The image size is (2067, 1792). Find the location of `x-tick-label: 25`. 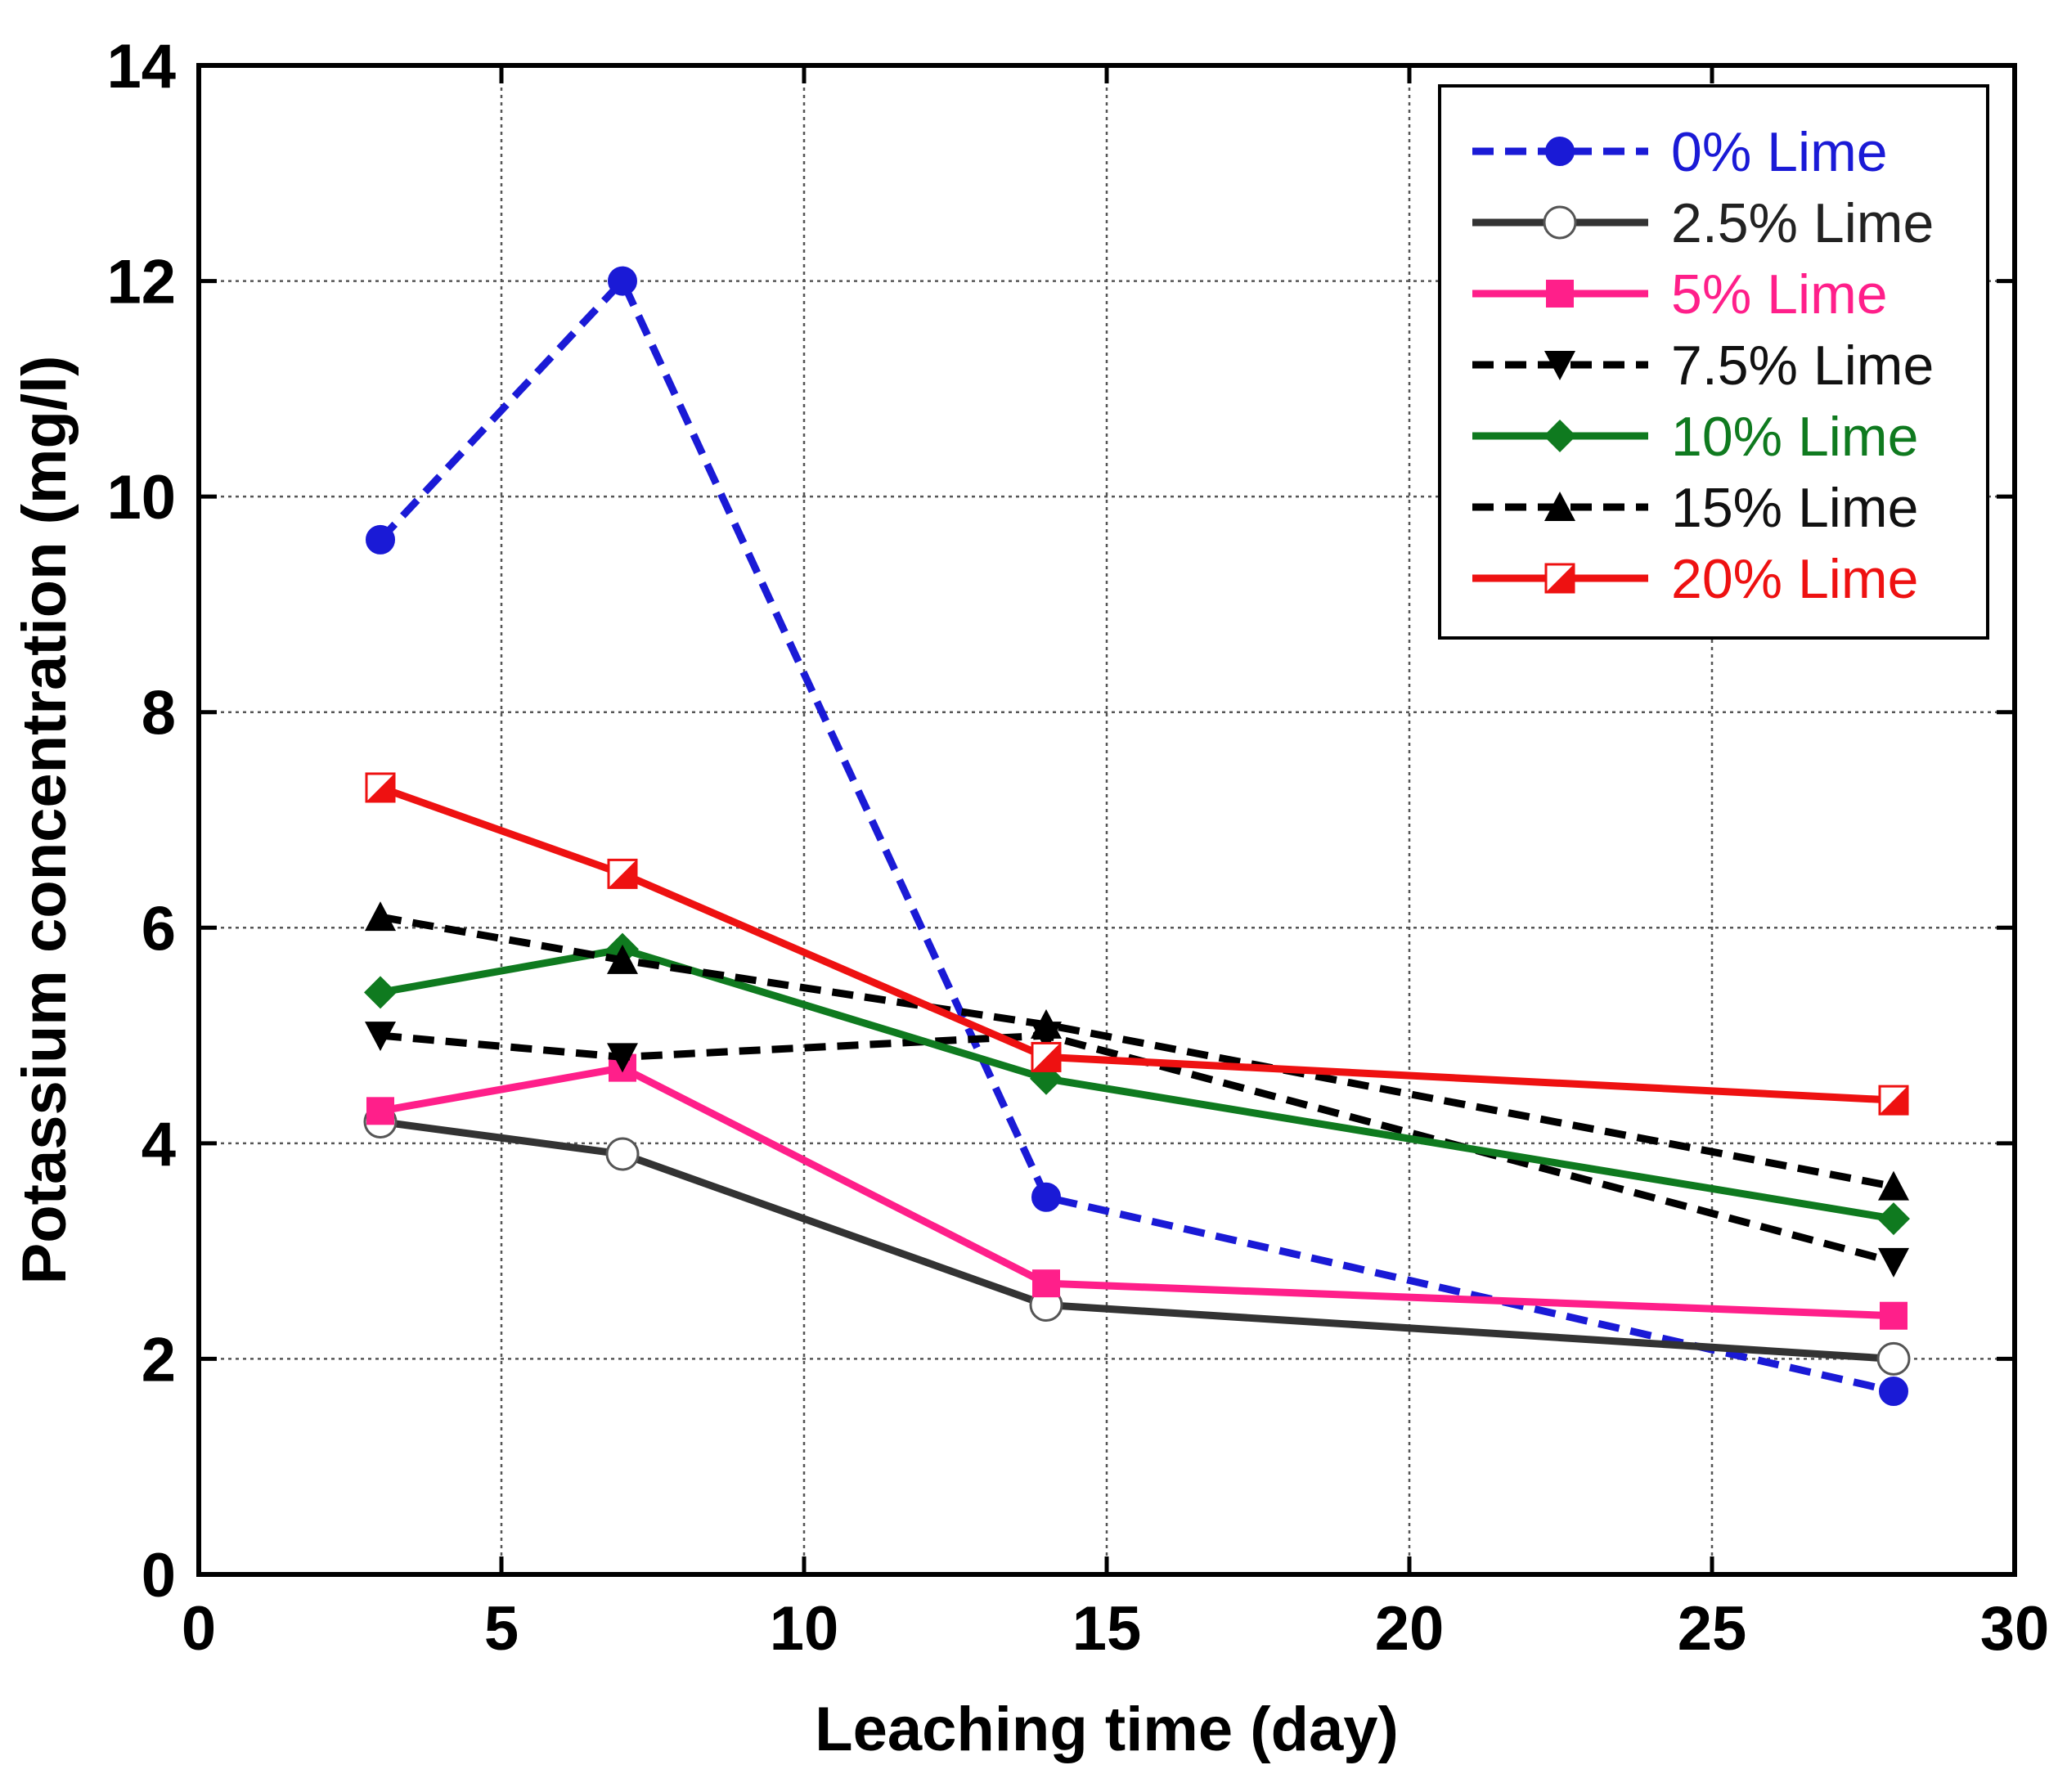

x-tick-label: 25 is located at coordinates (1712, 1629).